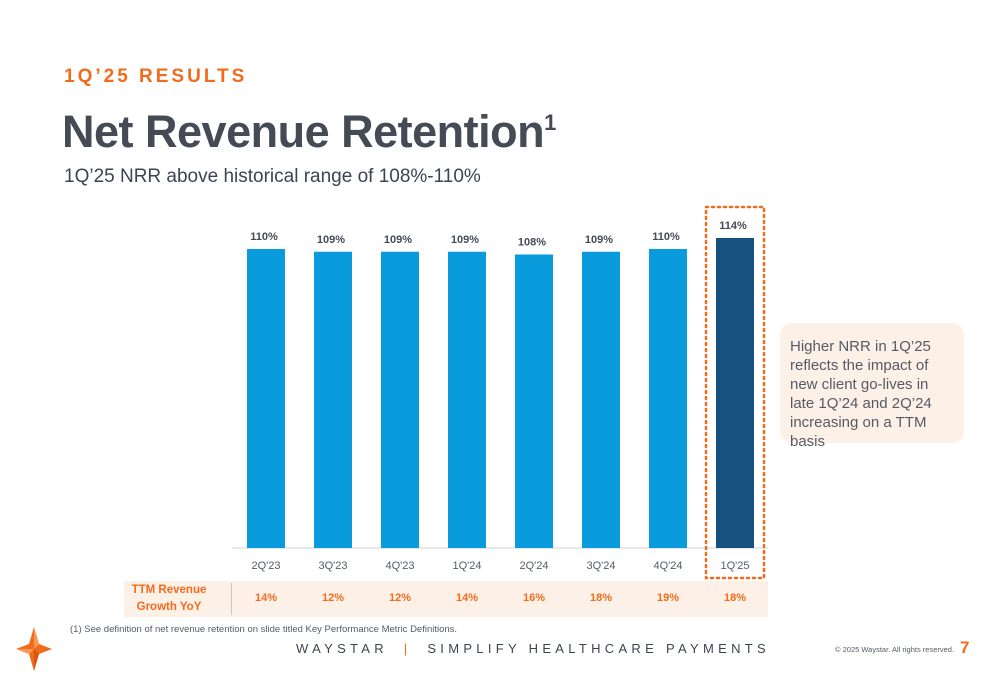 The image size is (1000, 685). I want to click on page-title: Net Revenue Retention1, so click(309, 132).